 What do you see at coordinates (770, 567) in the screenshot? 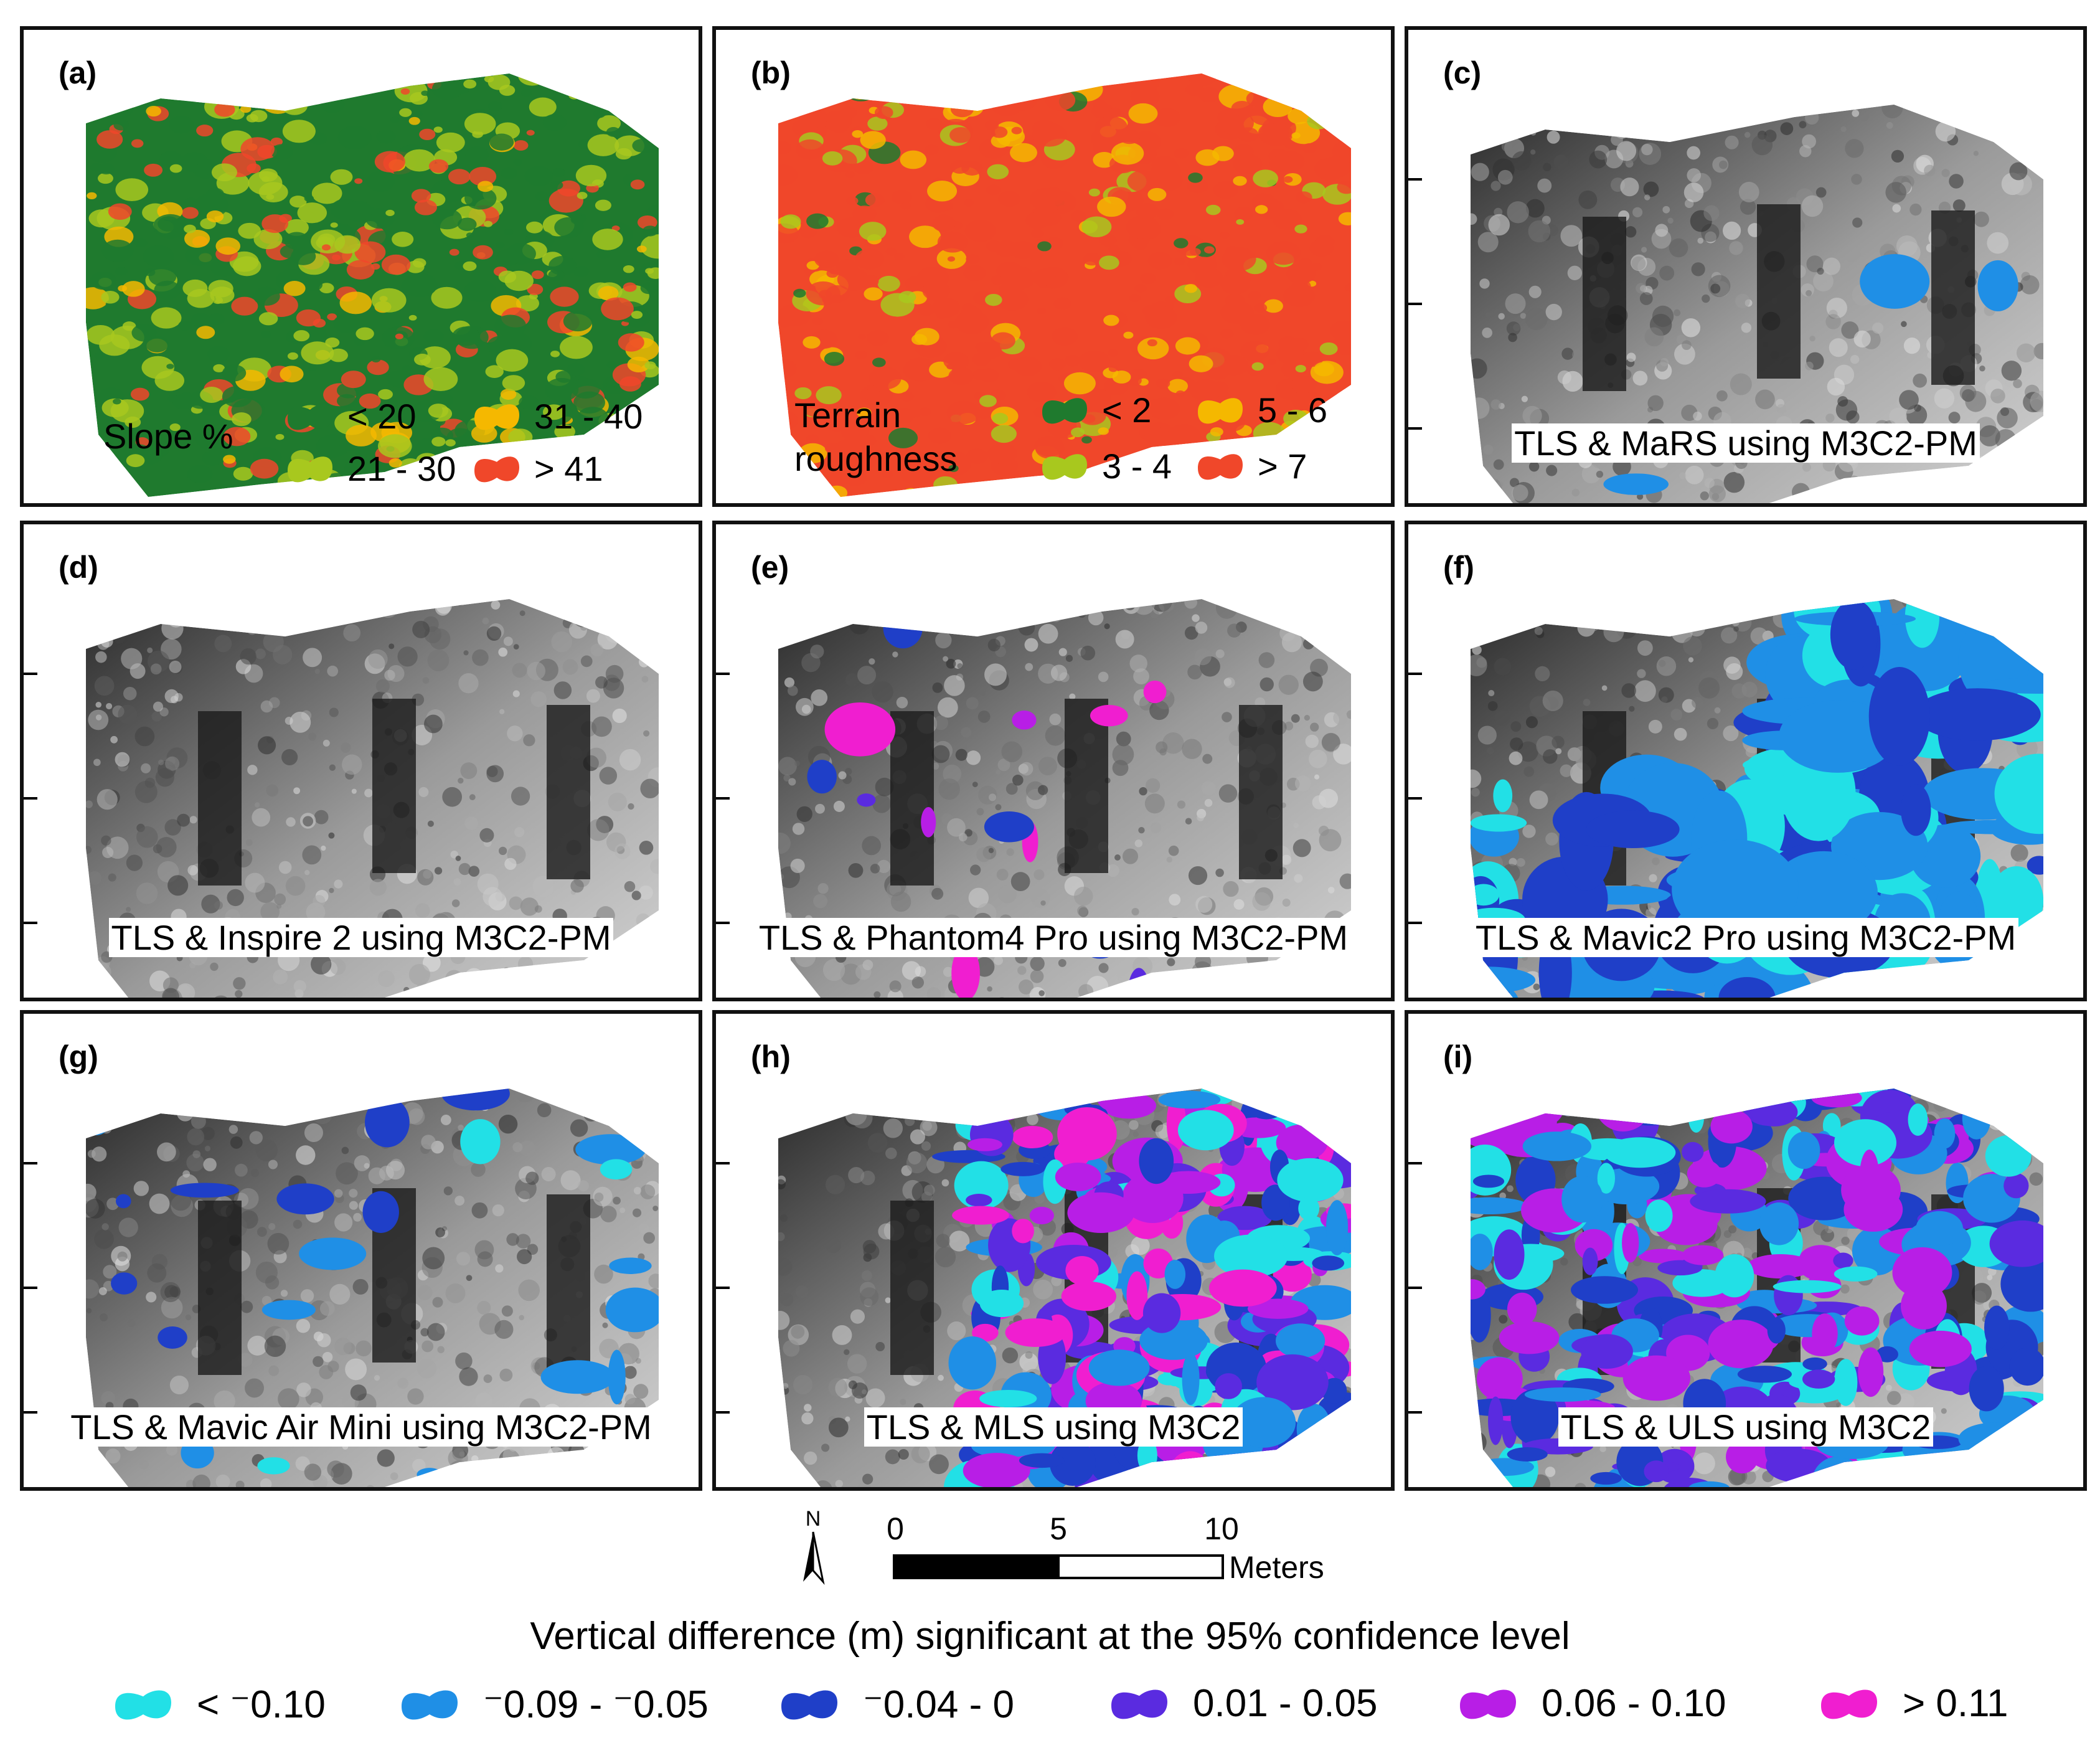
I see `panel-e-tag: (e)` at bounding box center [770, 567].